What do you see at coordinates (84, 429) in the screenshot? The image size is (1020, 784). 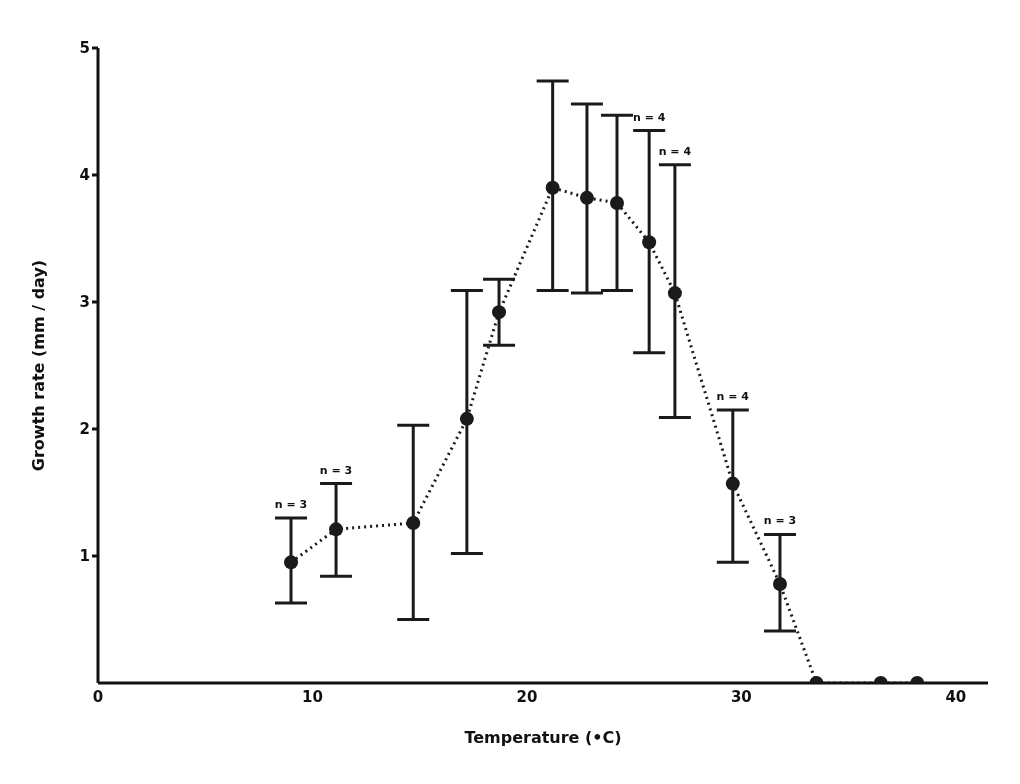 I see `y-tick-label: 2` at bounding box center [84, 429].